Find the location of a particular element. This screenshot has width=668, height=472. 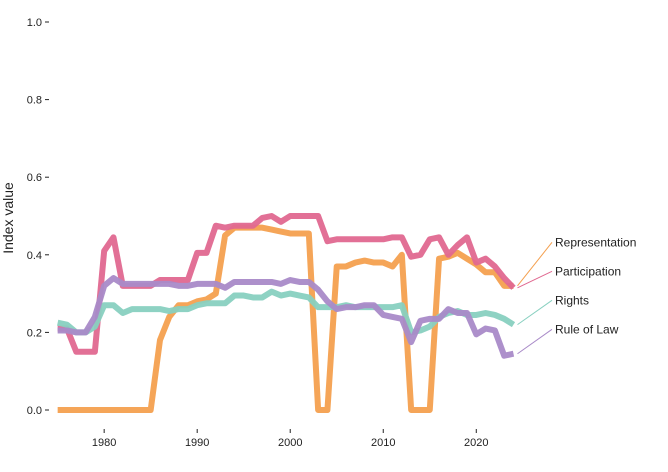

x-axis: 1980 1990 2000 2010 2020 is located at coordinates (290, 439).